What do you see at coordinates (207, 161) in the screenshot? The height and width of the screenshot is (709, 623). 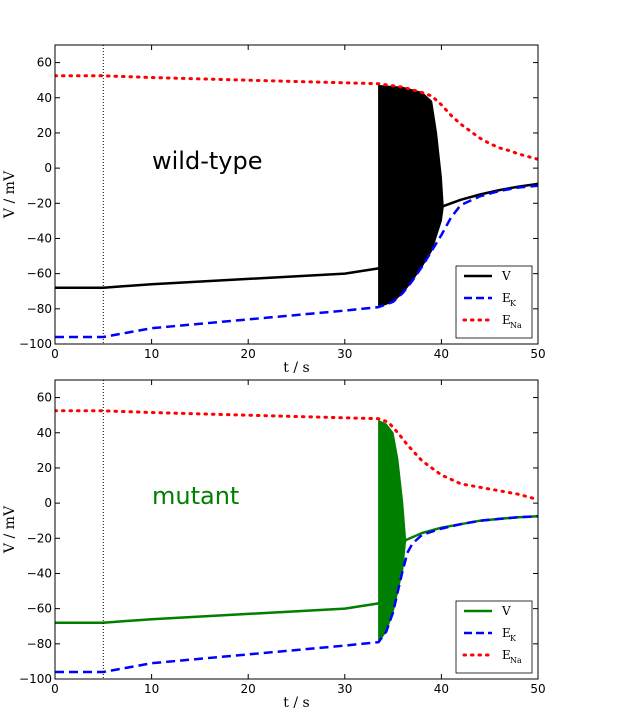 I see `panel-label: wild-type` at bounding box center [207, 161].